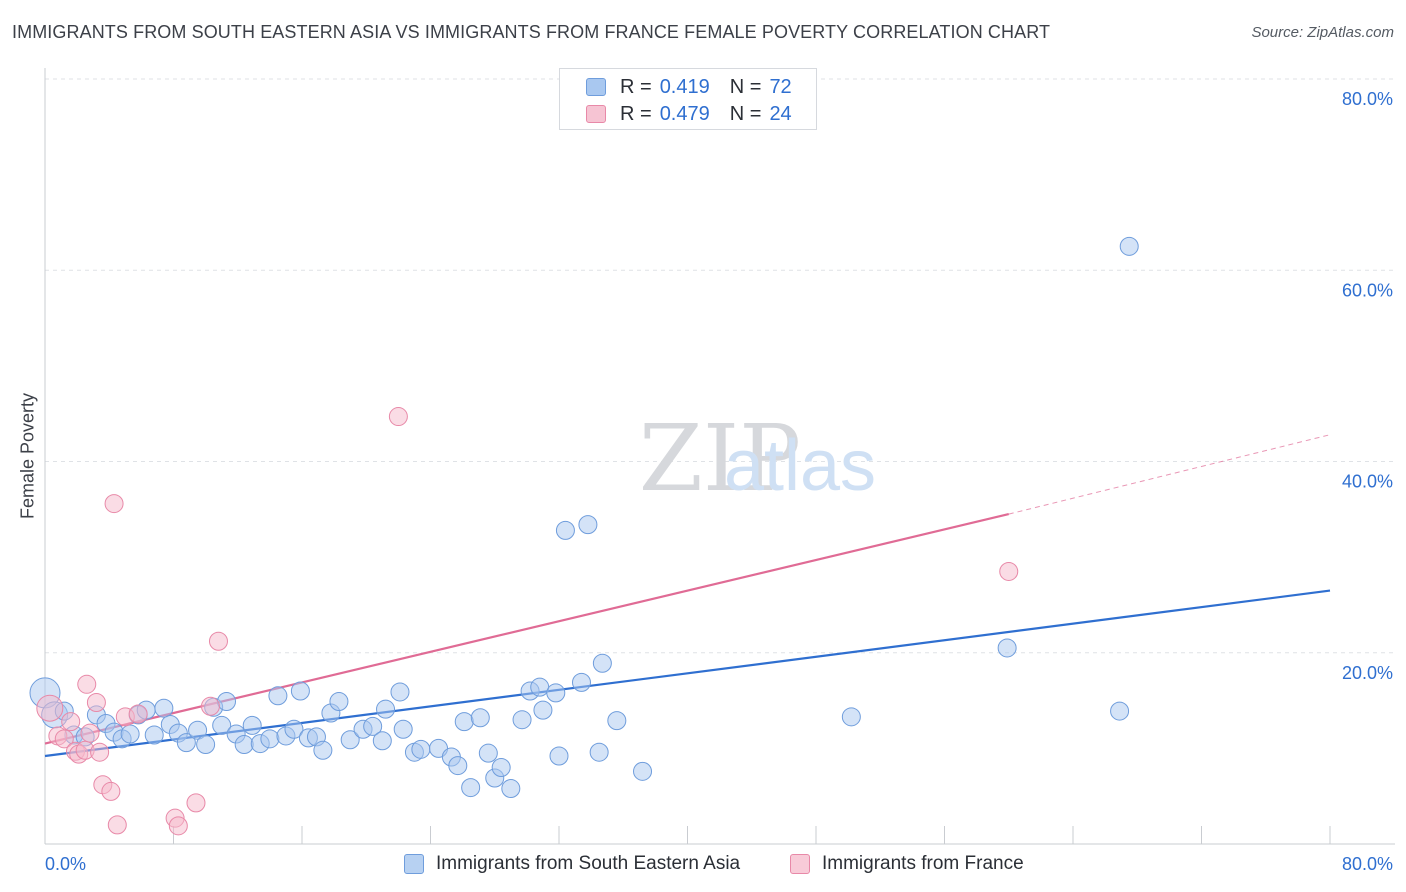 This screenshot has height=892, width=1406. What do you see at coordinates (588, 863) in the screenshot?
I see `bottom-legend-label: Immigrants from South Eastern Asia` at bounding box center [588, 863].